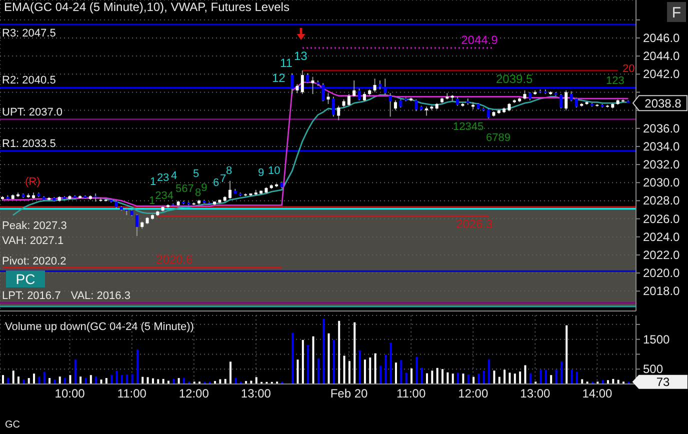 The width and height of the screenshot is (688, 434). What do you see at coordinates (349, 393) in the screenshot?
I see `x-tick-label: Feb 20` at bounding box center [349, 393].